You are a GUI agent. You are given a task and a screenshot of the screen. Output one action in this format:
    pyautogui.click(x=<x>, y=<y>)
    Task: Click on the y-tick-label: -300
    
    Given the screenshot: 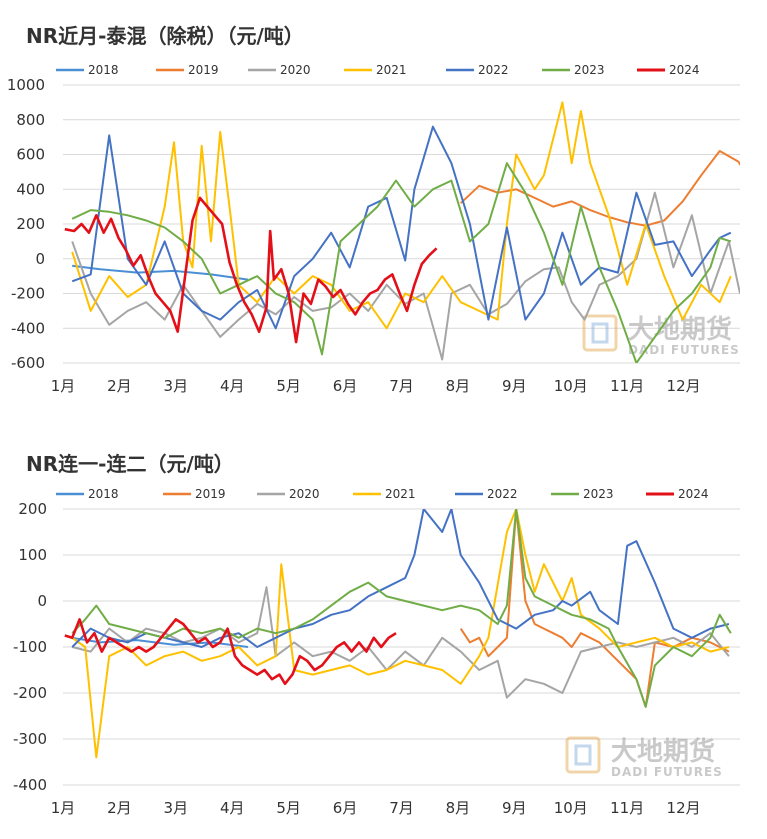 What is the action you would take?
    pyautogui.click(x=30, y=739)
    